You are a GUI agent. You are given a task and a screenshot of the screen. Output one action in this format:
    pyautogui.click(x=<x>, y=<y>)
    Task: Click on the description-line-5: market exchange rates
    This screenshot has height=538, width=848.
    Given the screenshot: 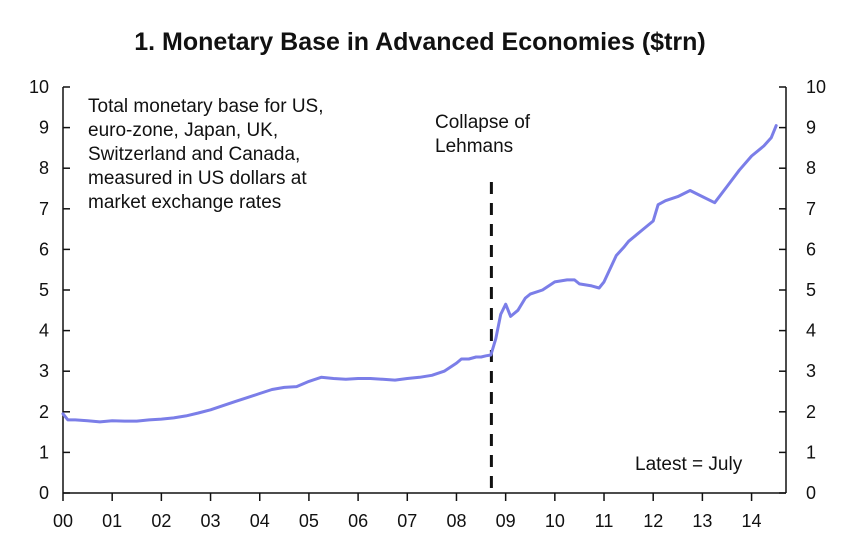 What is the action you would take?
    pyautogui.click(x=184, y=202)
    